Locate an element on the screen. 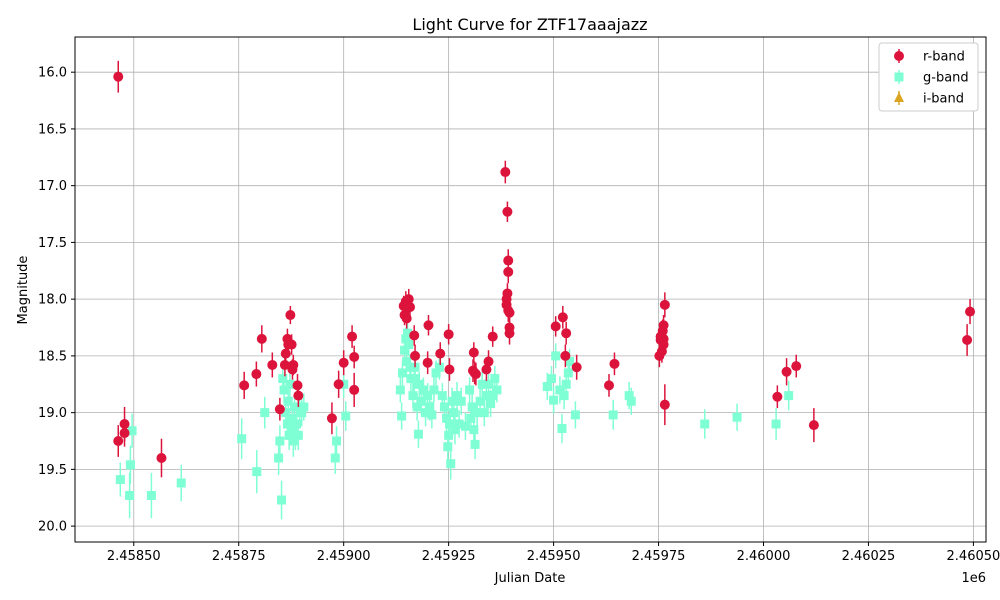 The width and height of the screenshot is (1000, 600). y-tick-label: 19.5 is located at coordinates (52, 470).